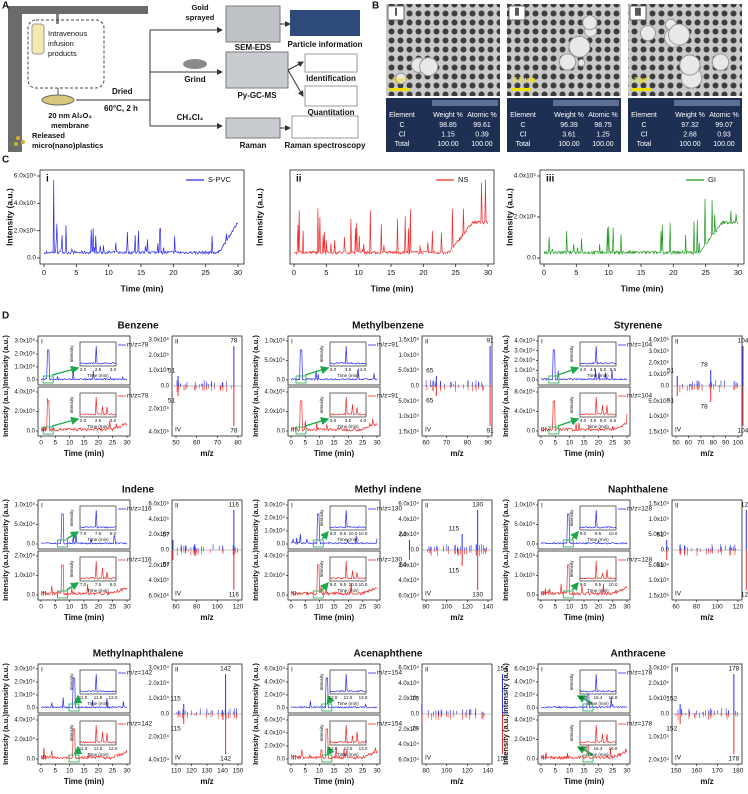 Image resolution: width=748 pixels, height=794 pixels. I want to click on y-tick-label: 1.0x10⁴, so click(274, 531).